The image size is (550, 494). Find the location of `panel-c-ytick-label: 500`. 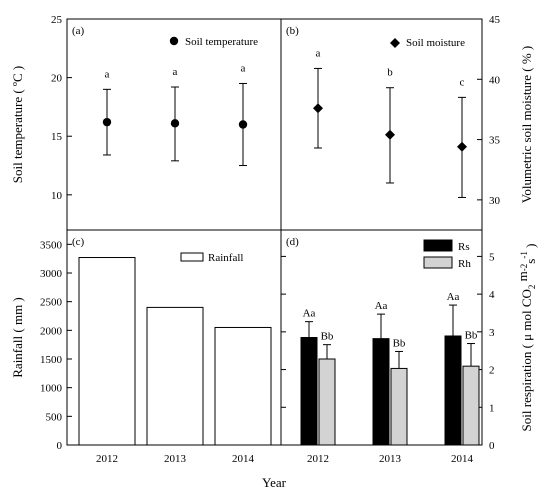

panel-c-ytick-label: 500 is located at coordinates (54, 417).